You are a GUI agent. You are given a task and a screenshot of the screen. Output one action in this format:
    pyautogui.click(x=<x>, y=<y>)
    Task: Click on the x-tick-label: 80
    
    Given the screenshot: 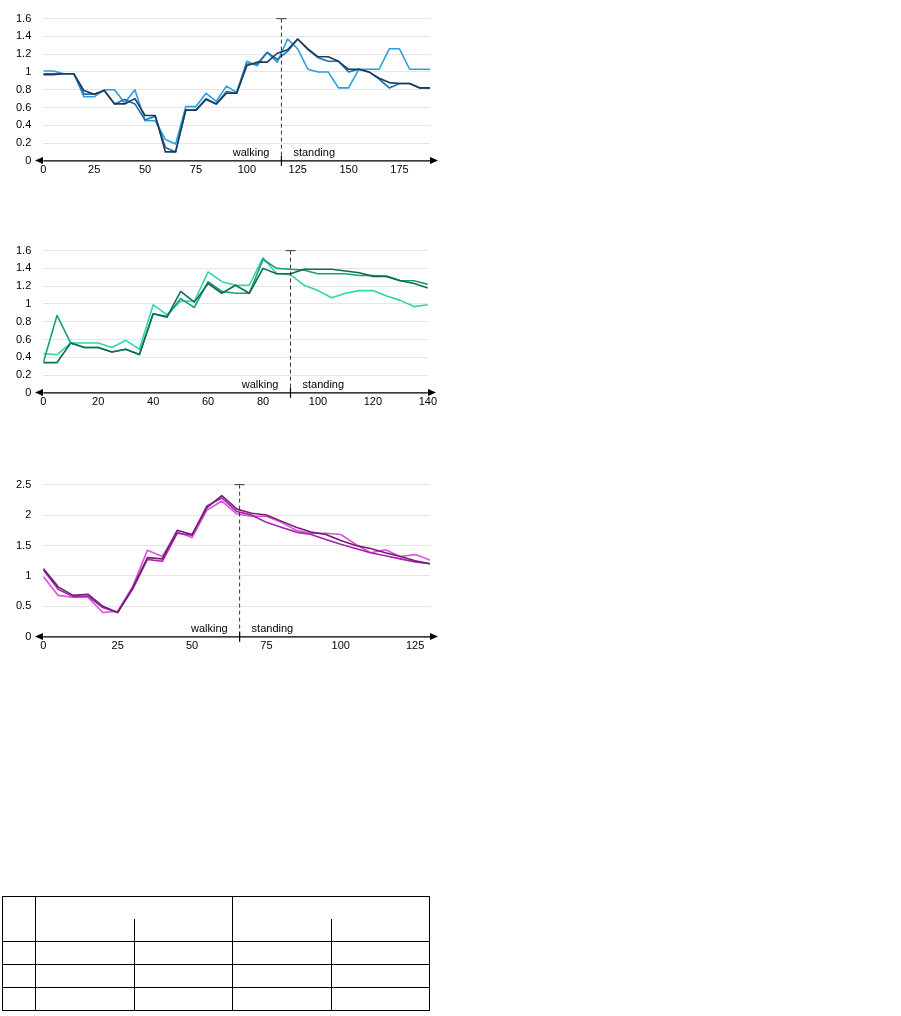 What is the action you would take?
    pyautogui.click(x=263, y=401)
    